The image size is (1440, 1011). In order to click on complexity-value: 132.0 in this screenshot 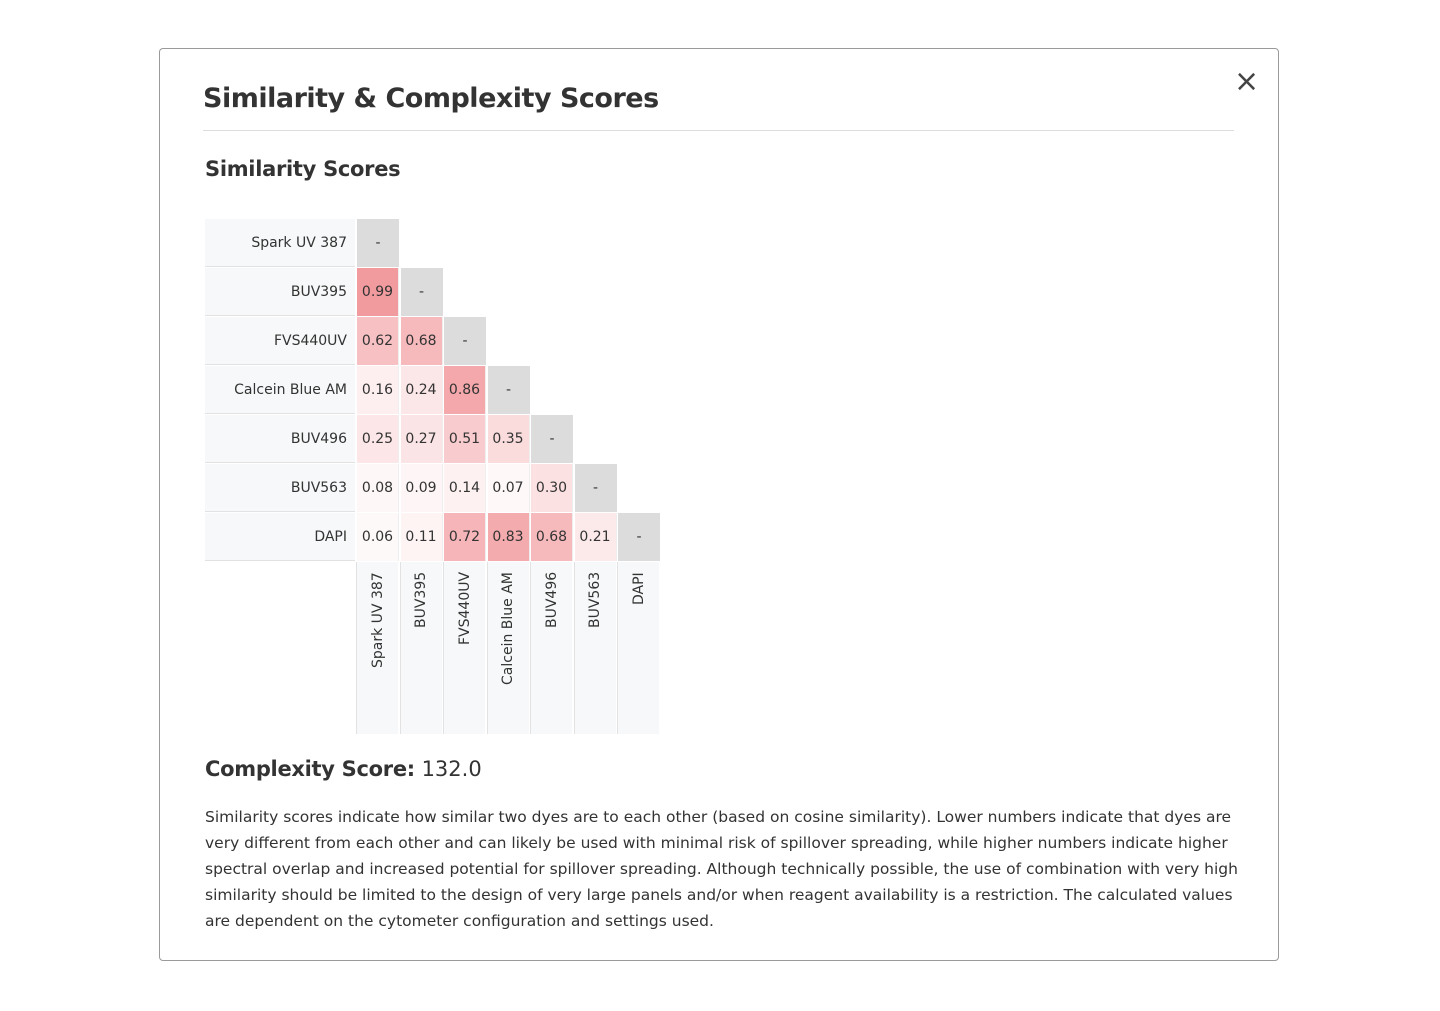, I will do `click(451, 769)`.